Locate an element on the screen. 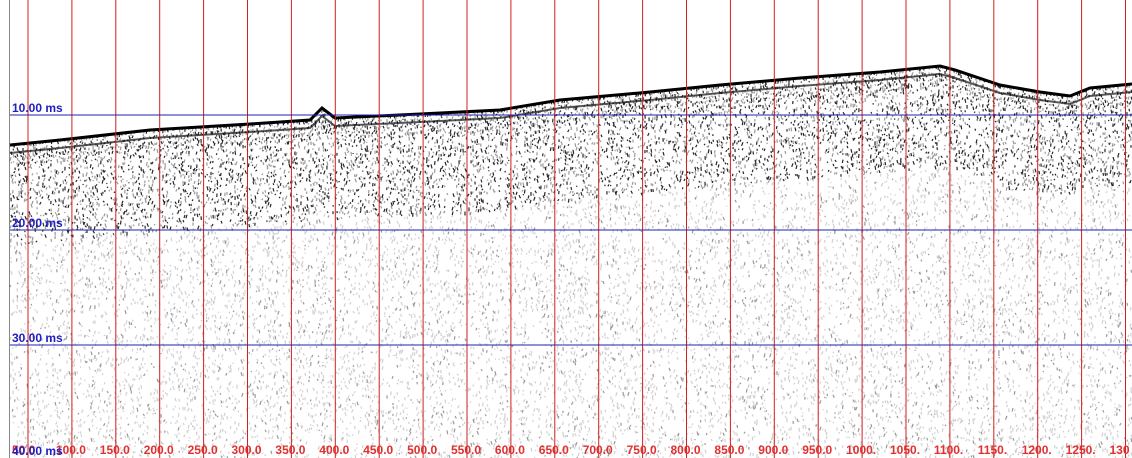 This screenshot has width=1132, height=458. distance-label: 50.0 is located at coordinates (24, 450).